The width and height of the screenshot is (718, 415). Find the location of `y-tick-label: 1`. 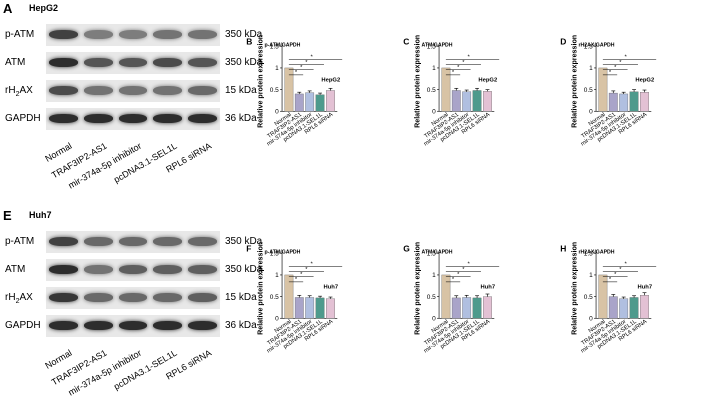

y-tick-label: 1 is located at coordinates (434, 275).